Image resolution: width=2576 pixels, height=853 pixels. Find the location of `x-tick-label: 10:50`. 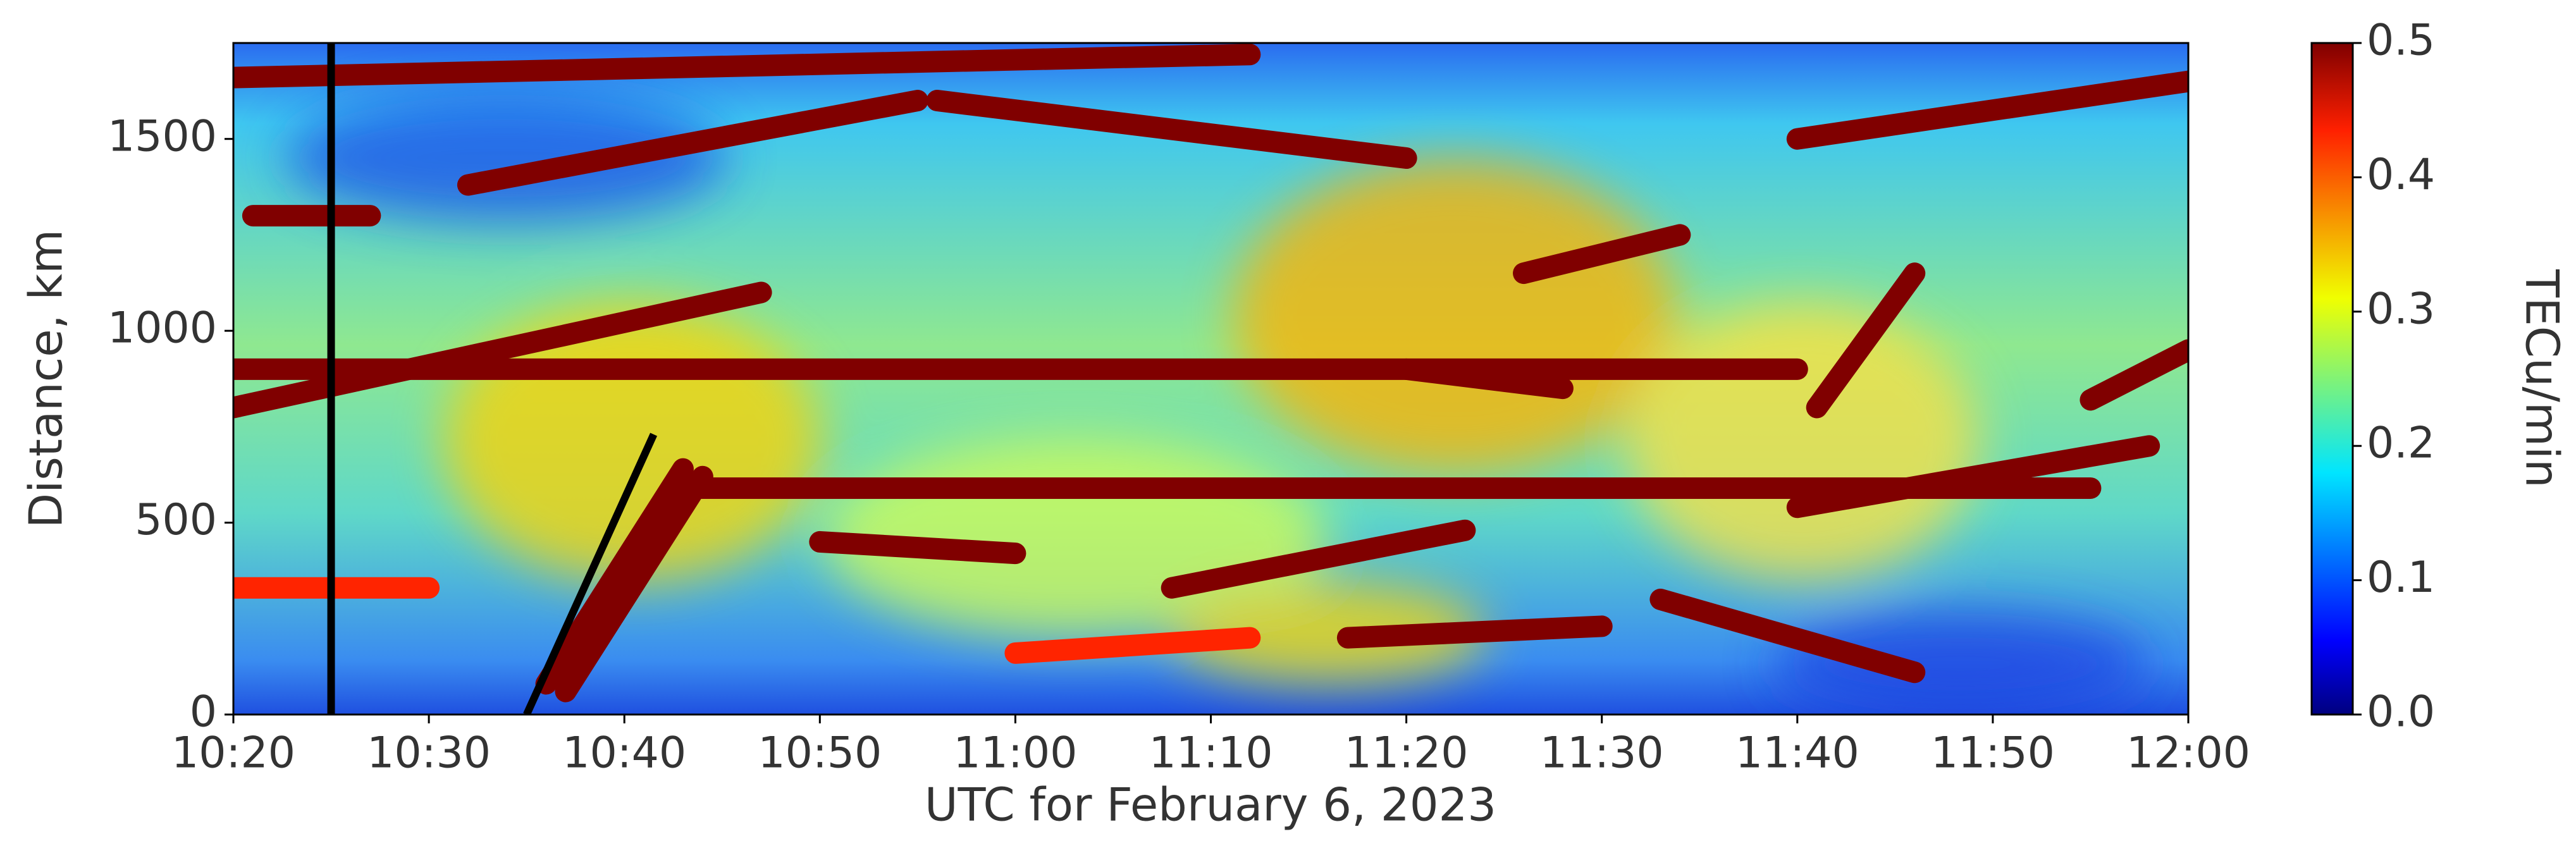

x-tick-label: 10:50 is located at coordinates (820, 753).